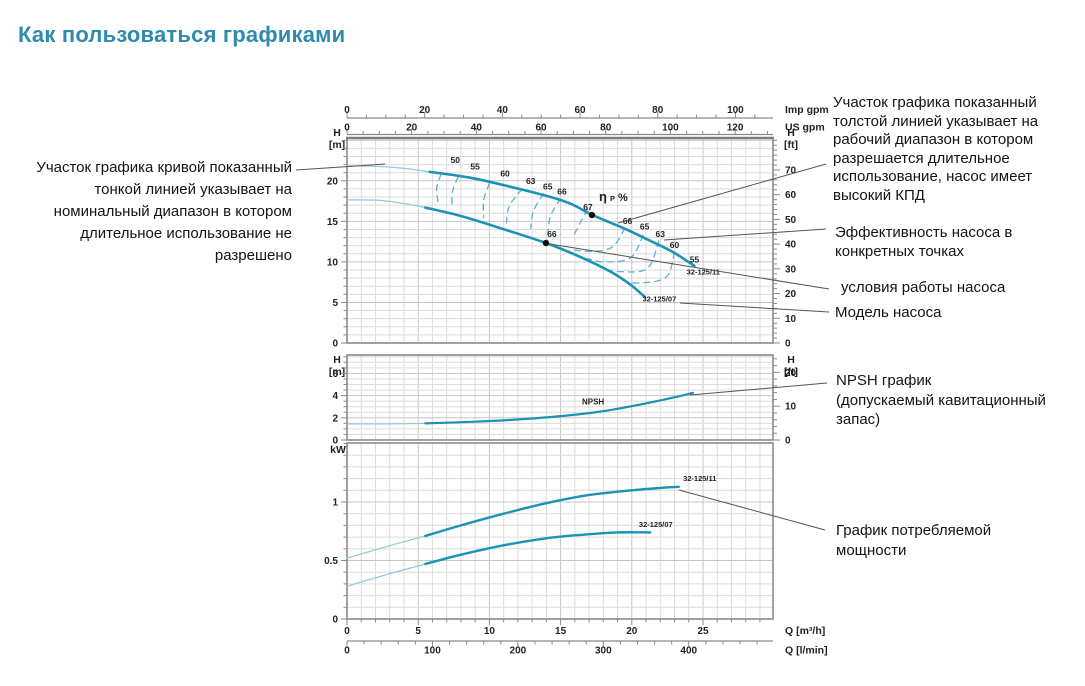 The width and height of the screenshot is (1085, 686). What do you see at coordinates (923, 287) in the screenshot?
I see `annotation-conditions: условия работы насоса` at bounding box center [923, 287].